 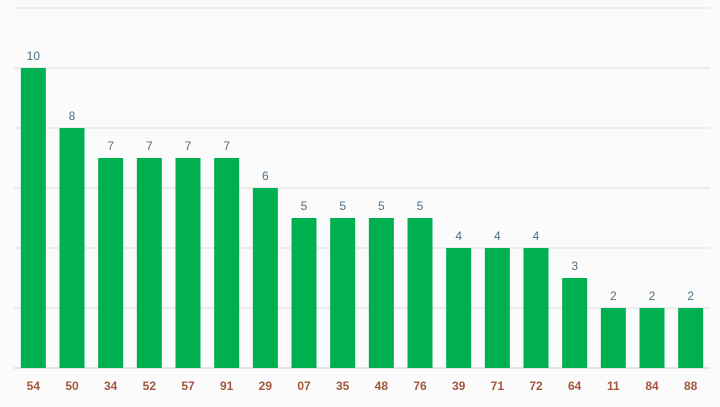 I want to click on data-label-72: 4, so click(x=536, y=236).